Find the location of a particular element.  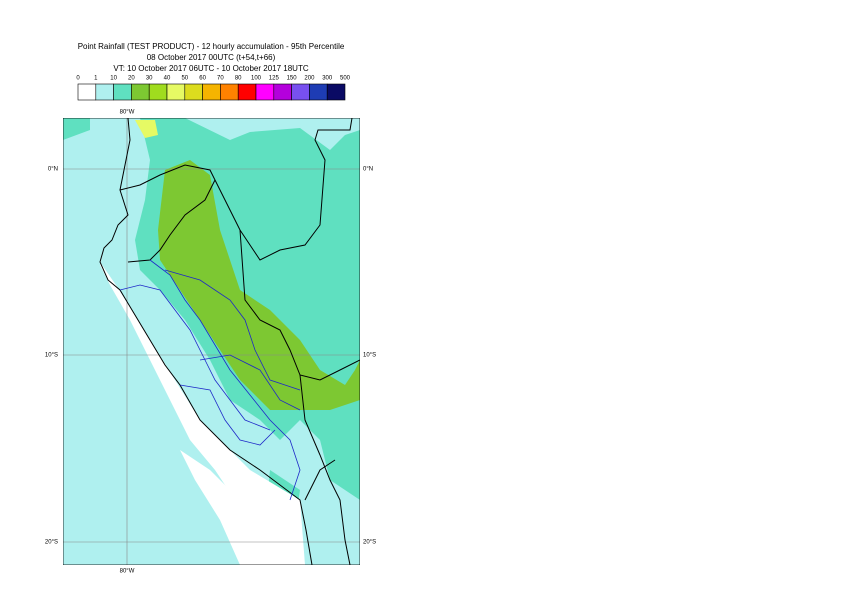

legend-label: 1 is located at coordinates (96, 79).